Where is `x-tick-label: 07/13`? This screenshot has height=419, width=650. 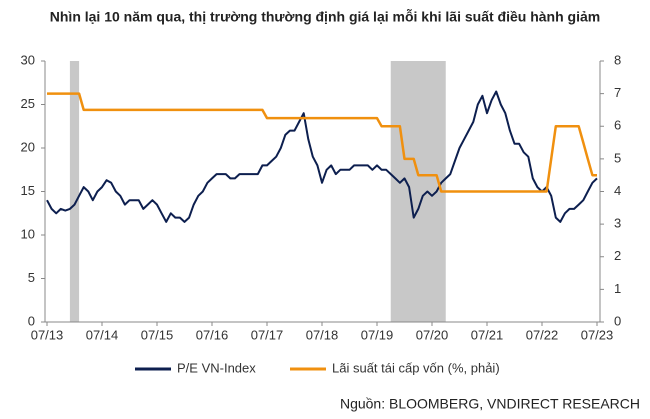
x-tick-label: 07/13 is located at coordinates (47, 334).